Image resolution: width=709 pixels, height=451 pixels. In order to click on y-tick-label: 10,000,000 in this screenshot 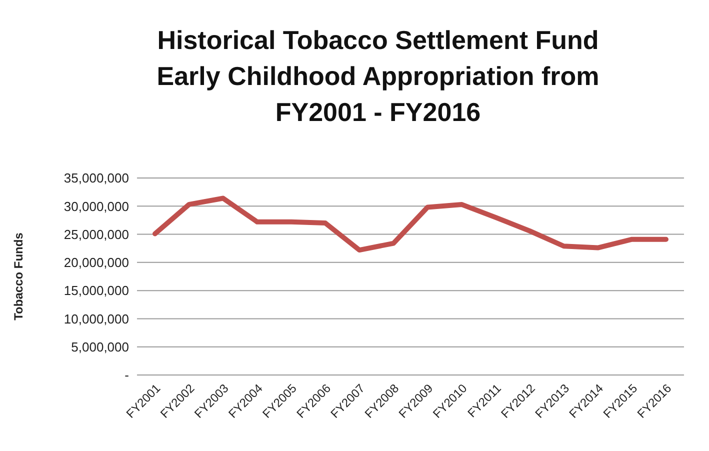, I will do `click(96, 318)`.